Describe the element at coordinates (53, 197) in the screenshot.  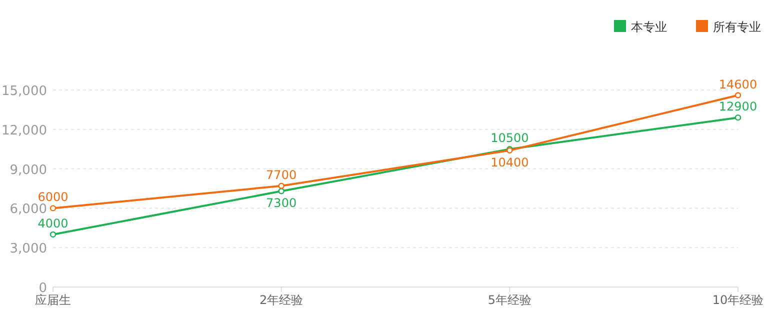
I see `data-label: 6000` at that location.